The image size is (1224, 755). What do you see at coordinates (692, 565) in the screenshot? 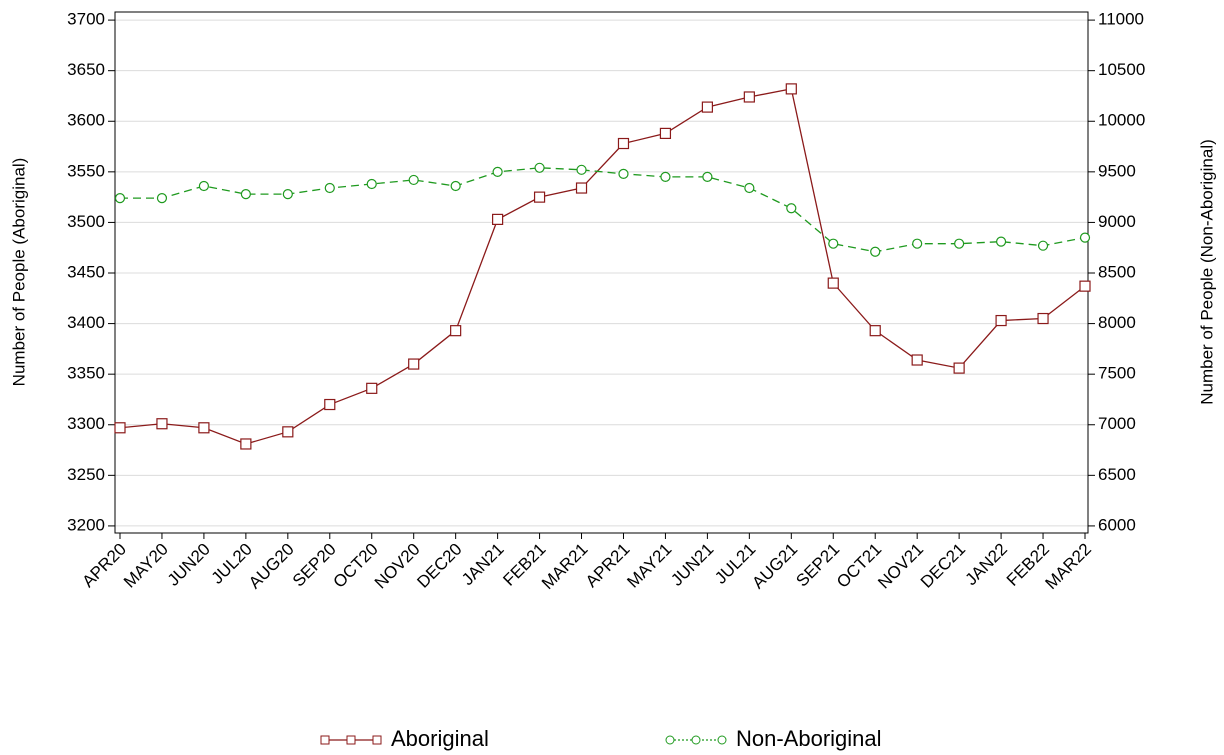
I see `x-tick-label: JUN21` at bounding box center [692, 565].